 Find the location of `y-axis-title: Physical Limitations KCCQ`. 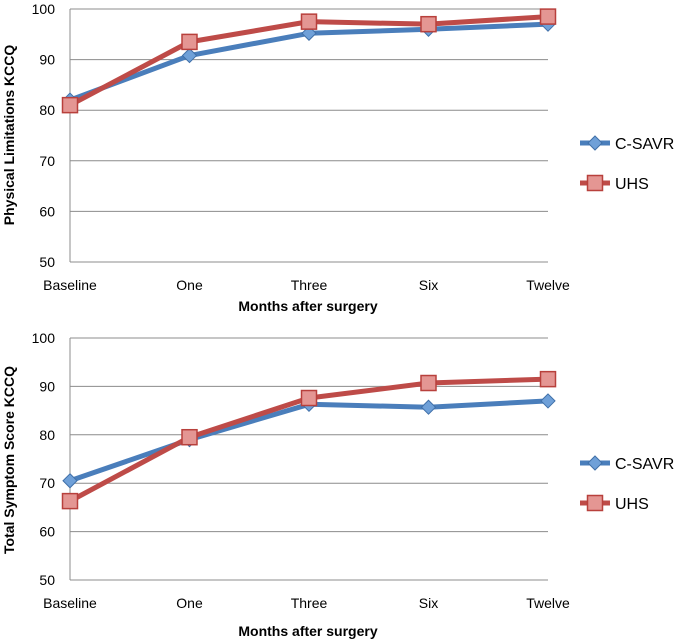

y-axis-title: Physical Limitations KCCQ is located at coordinates (9, 135).